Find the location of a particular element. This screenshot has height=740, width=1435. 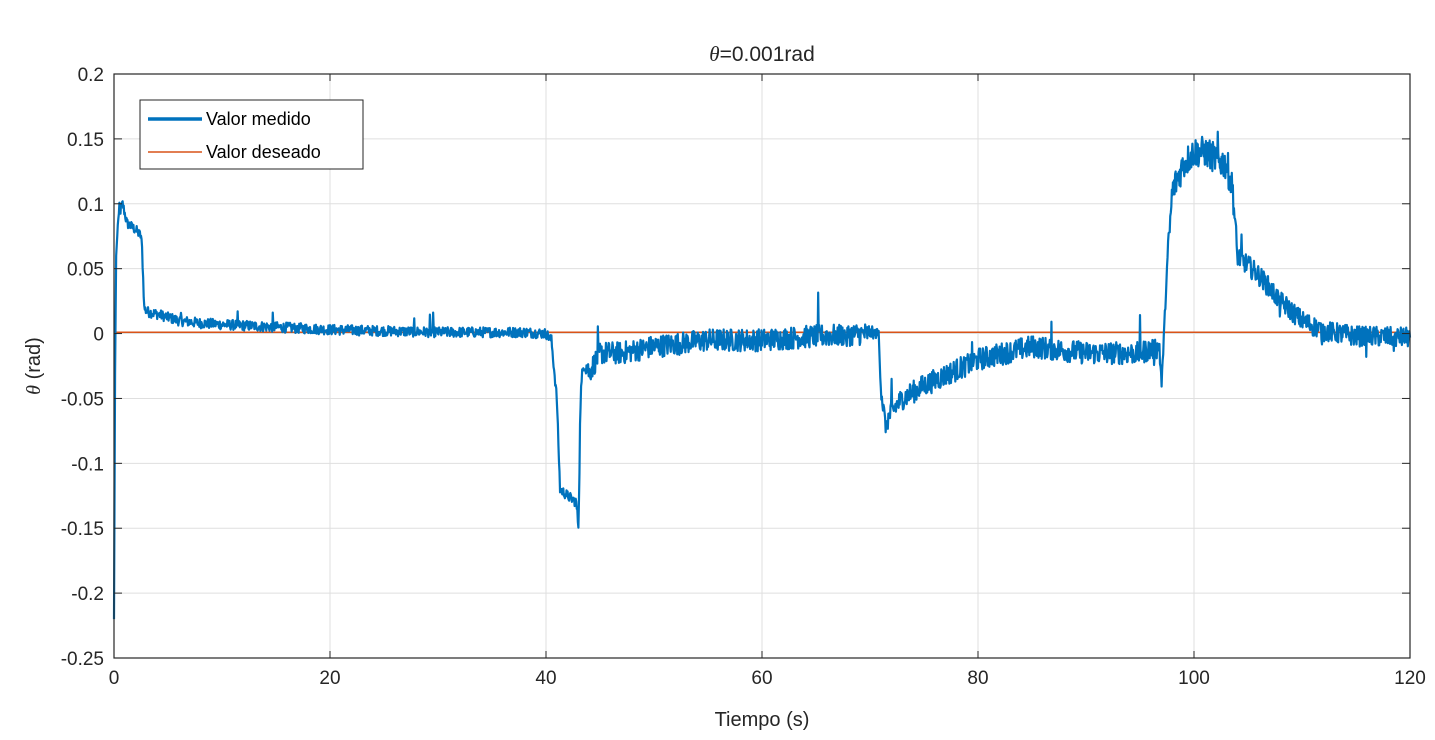

x-tick-label: 80 is located at coordinates (977, 678).